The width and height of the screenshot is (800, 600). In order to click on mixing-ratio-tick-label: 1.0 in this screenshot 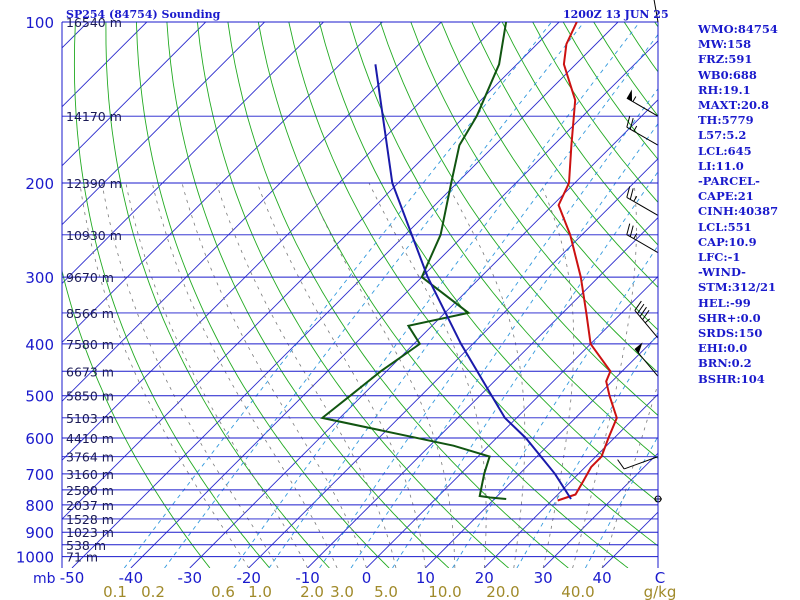, I will do `click(260, 591)`.